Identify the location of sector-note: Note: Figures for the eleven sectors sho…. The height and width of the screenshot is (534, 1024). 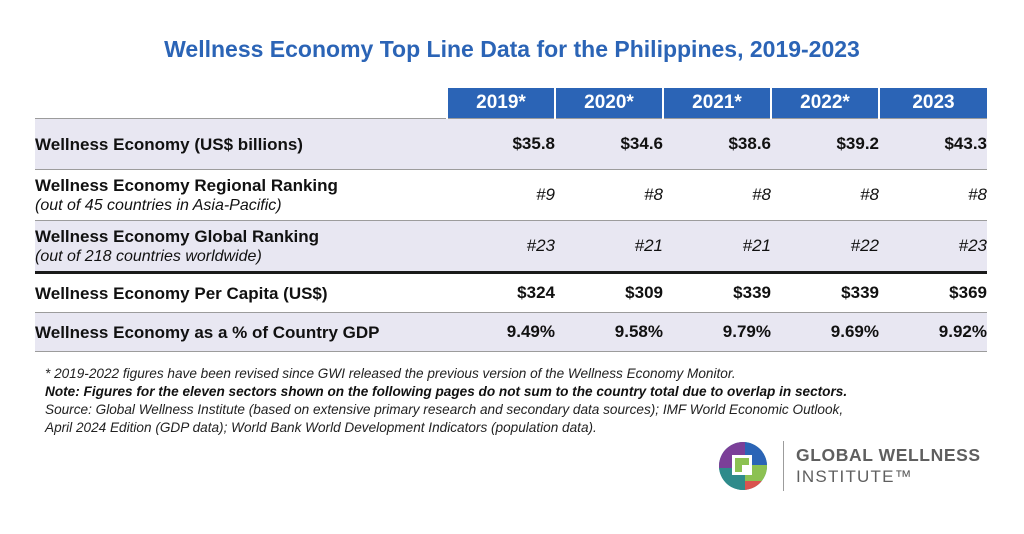
(446, 391).